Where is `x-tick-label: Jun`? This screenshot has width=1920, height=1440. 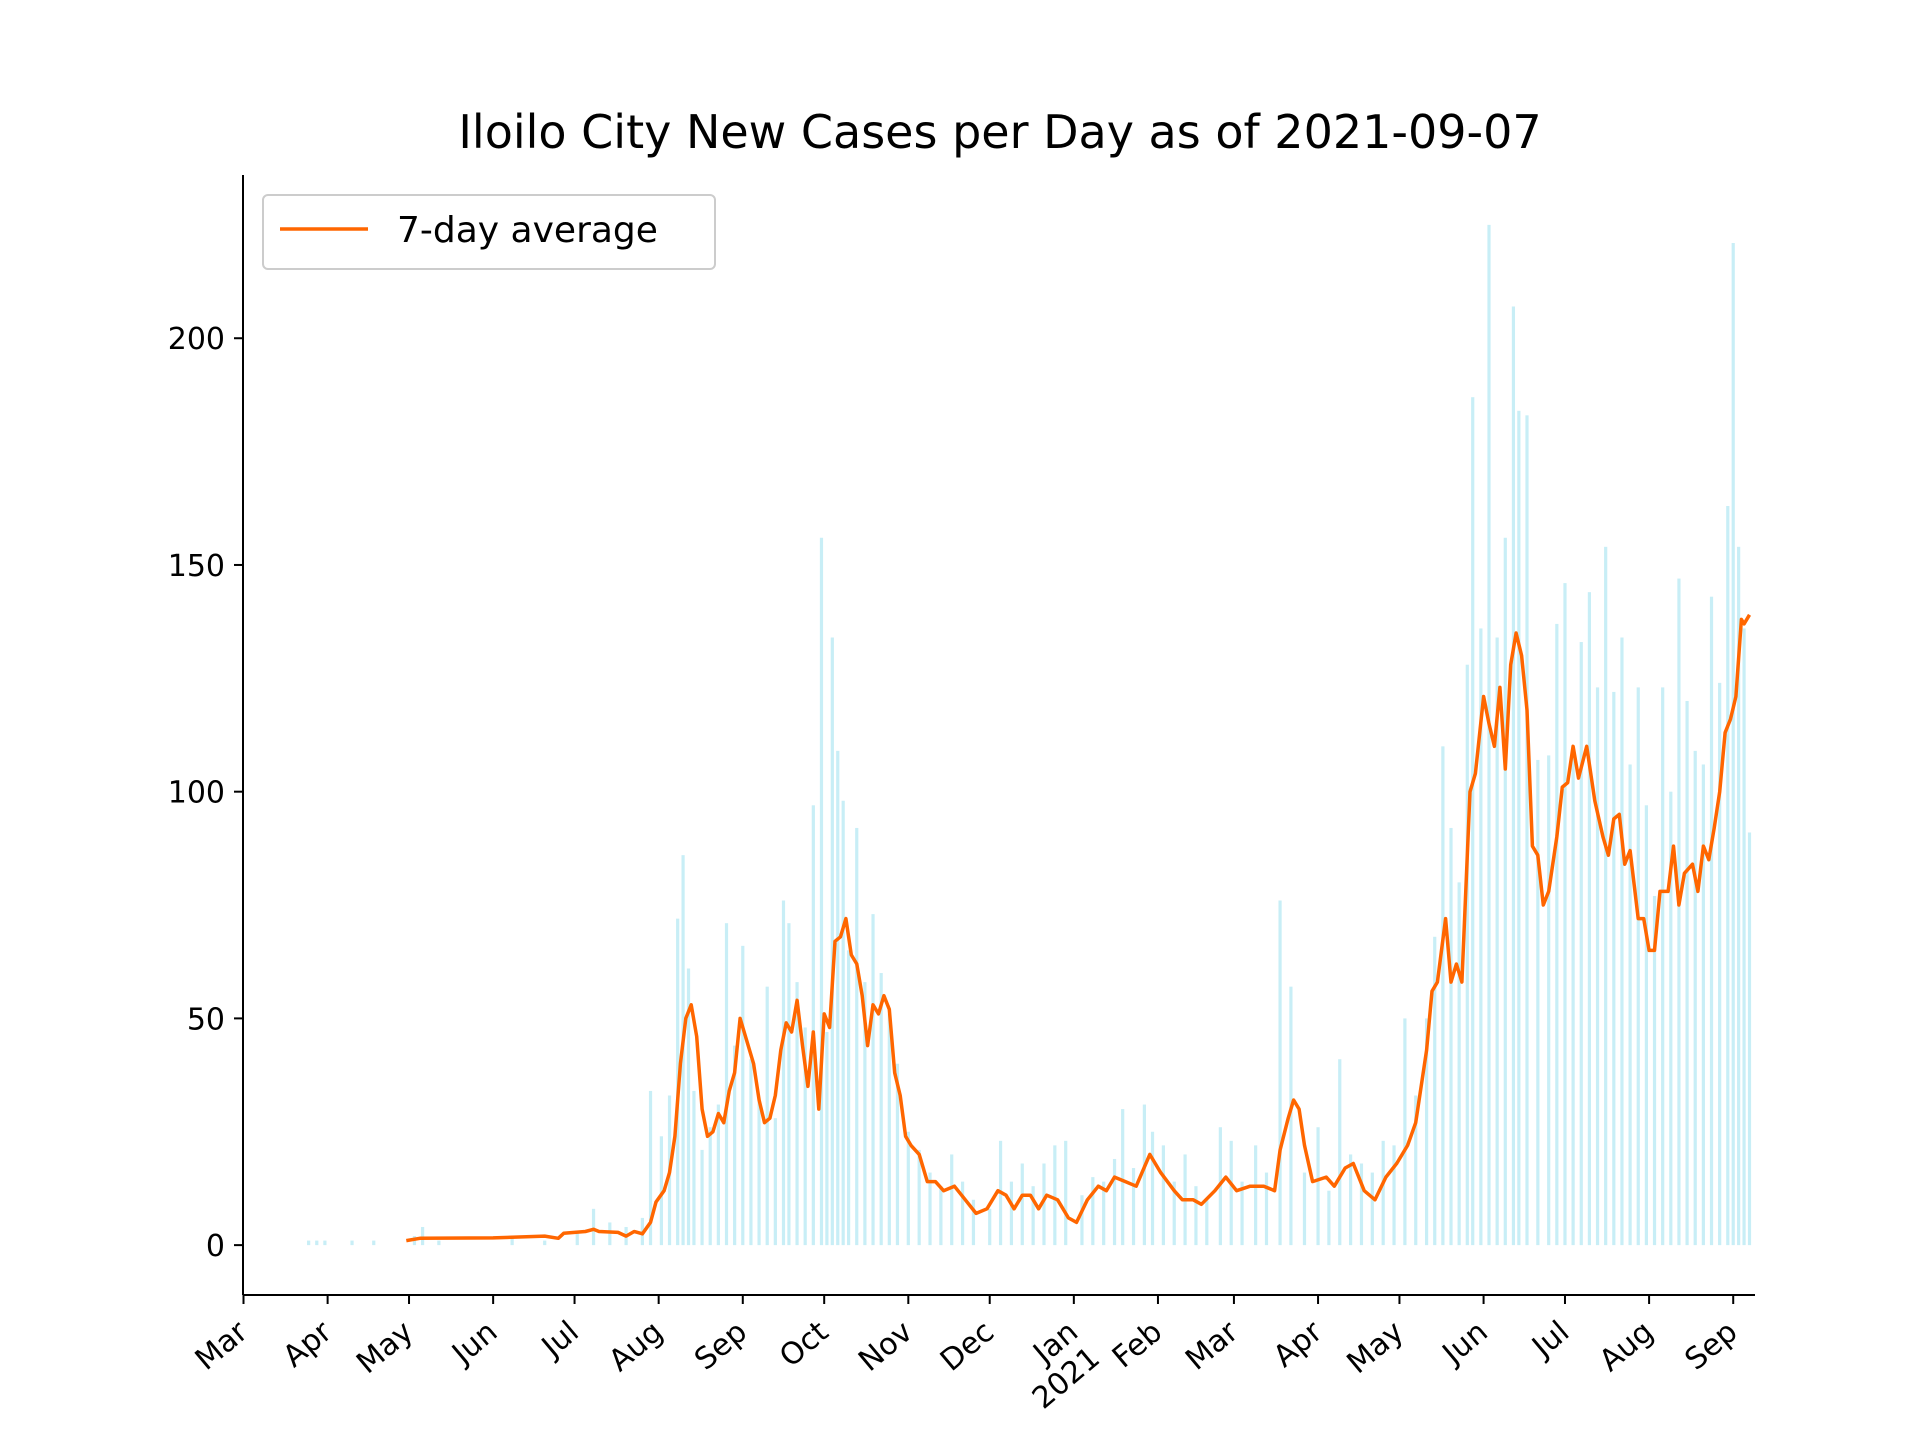 x-tick-label: Jun is located at coordinates (1465, 1343).